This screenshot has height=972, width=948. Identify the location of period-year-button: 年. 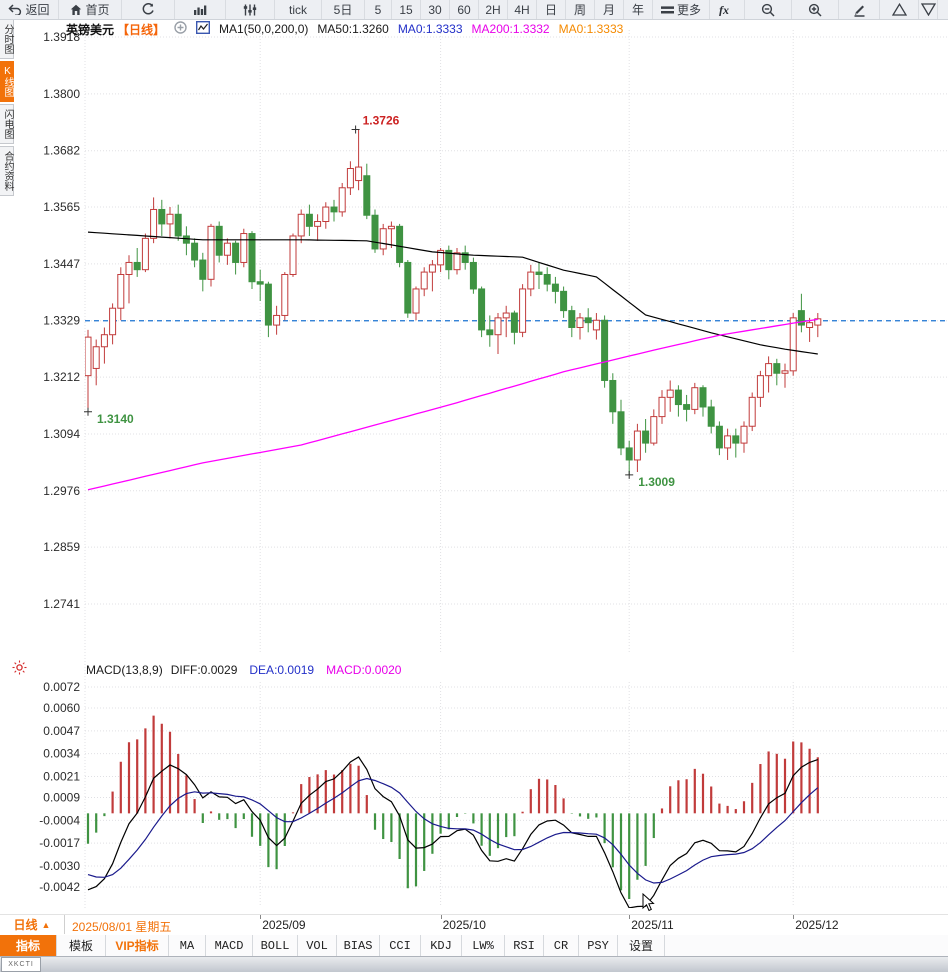
(638, 9).